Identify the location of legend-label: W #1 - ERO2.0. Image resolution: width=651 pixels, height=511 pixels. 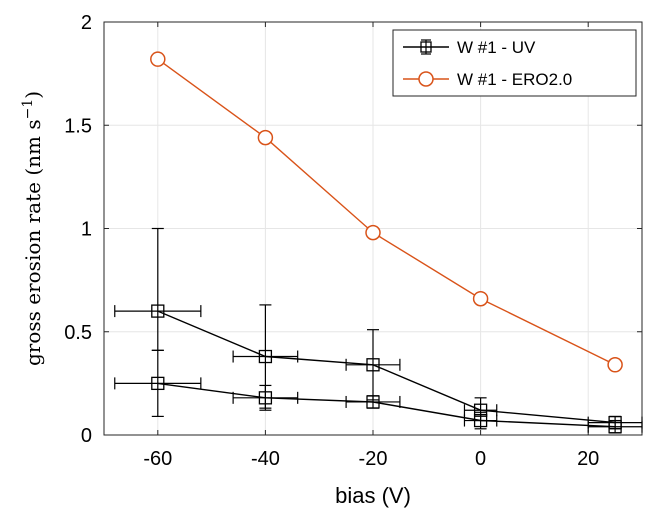
(514, 79).